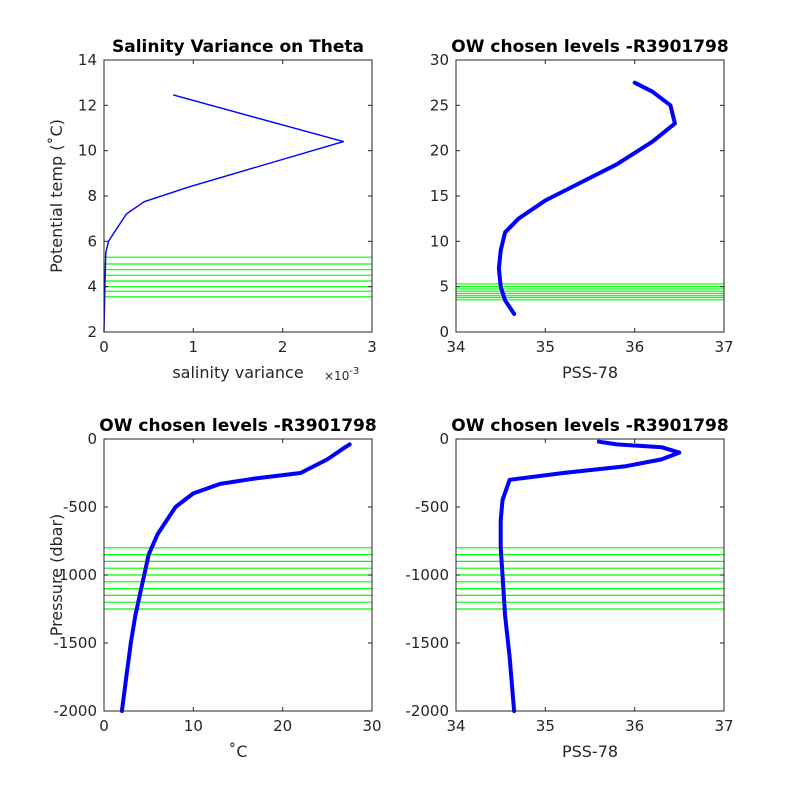  What do you see at coordinates (238, 47) in the screenshot?
I see `salinity-variance-title: Salinity Variance on Theta` at bounding box center [238, 47].